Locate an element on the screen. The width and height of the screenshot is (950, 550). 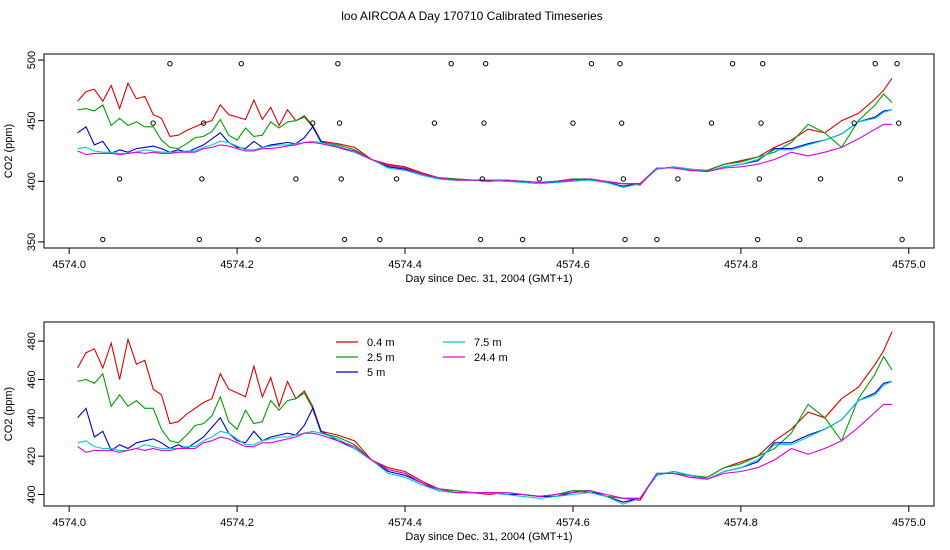
legend-item: 24.4 m is located at coordinates (475, 358).